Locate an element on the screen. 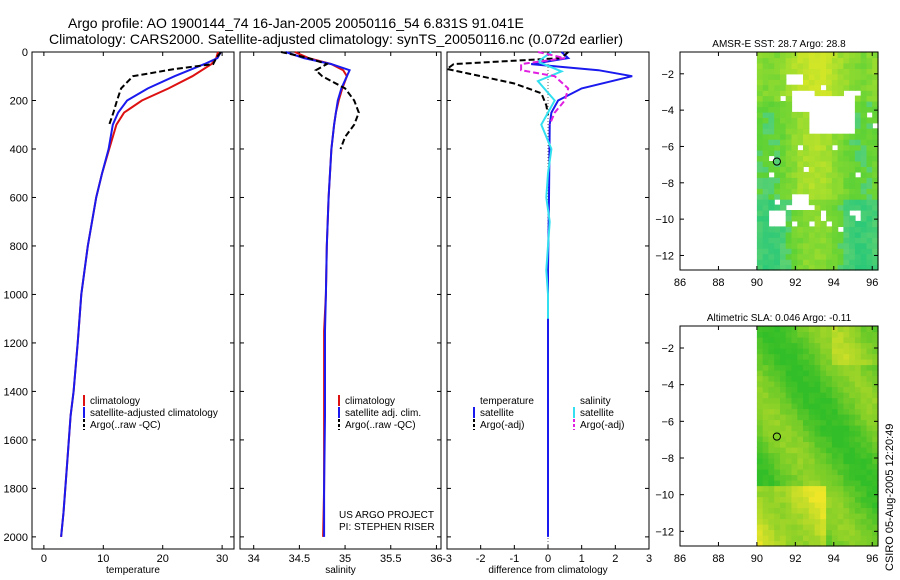  sst-lon-tick-label: 86 is located at coordinates (680, 283).